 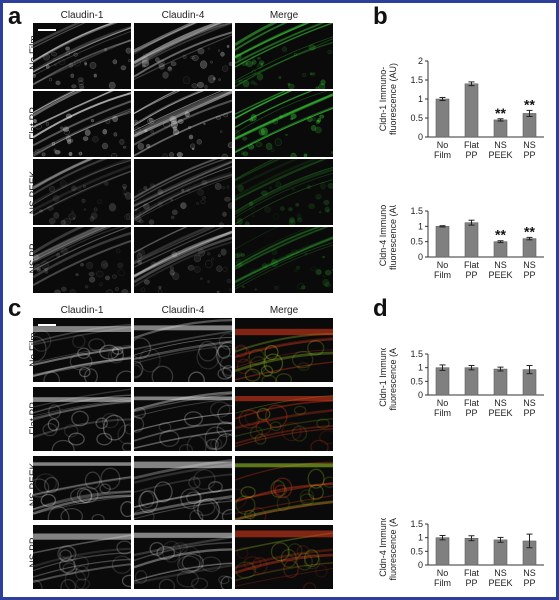 What do you see at coordinates (15, 308) in the screenshot?
I see `panel-label-c: c` at bounding box center [15, 308].